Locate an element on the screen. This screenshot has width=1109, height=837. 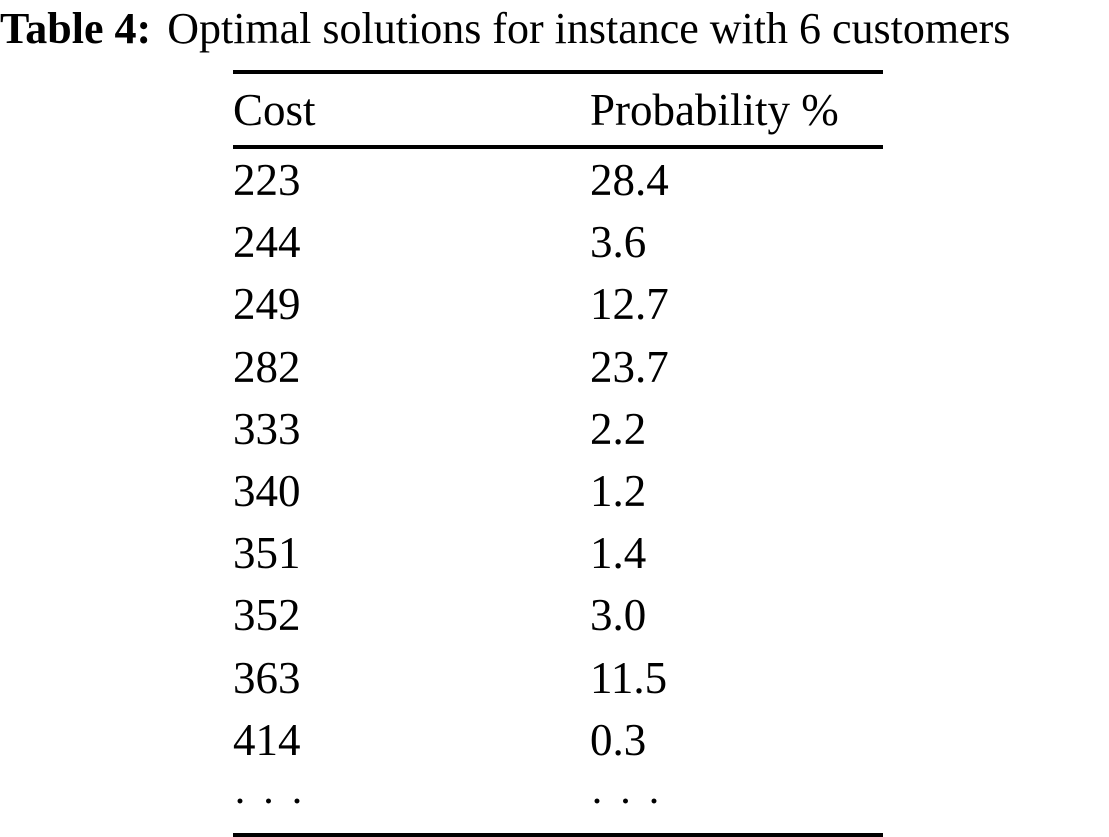
probability-cell: 23.7 is located at coordinates (629, 366).